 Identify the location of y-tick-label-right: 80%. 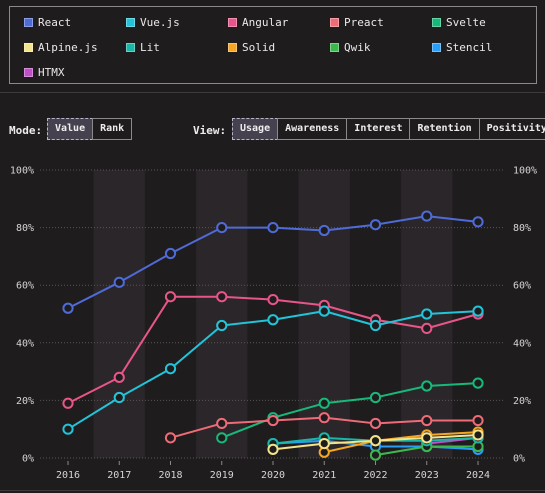
(522, 228).